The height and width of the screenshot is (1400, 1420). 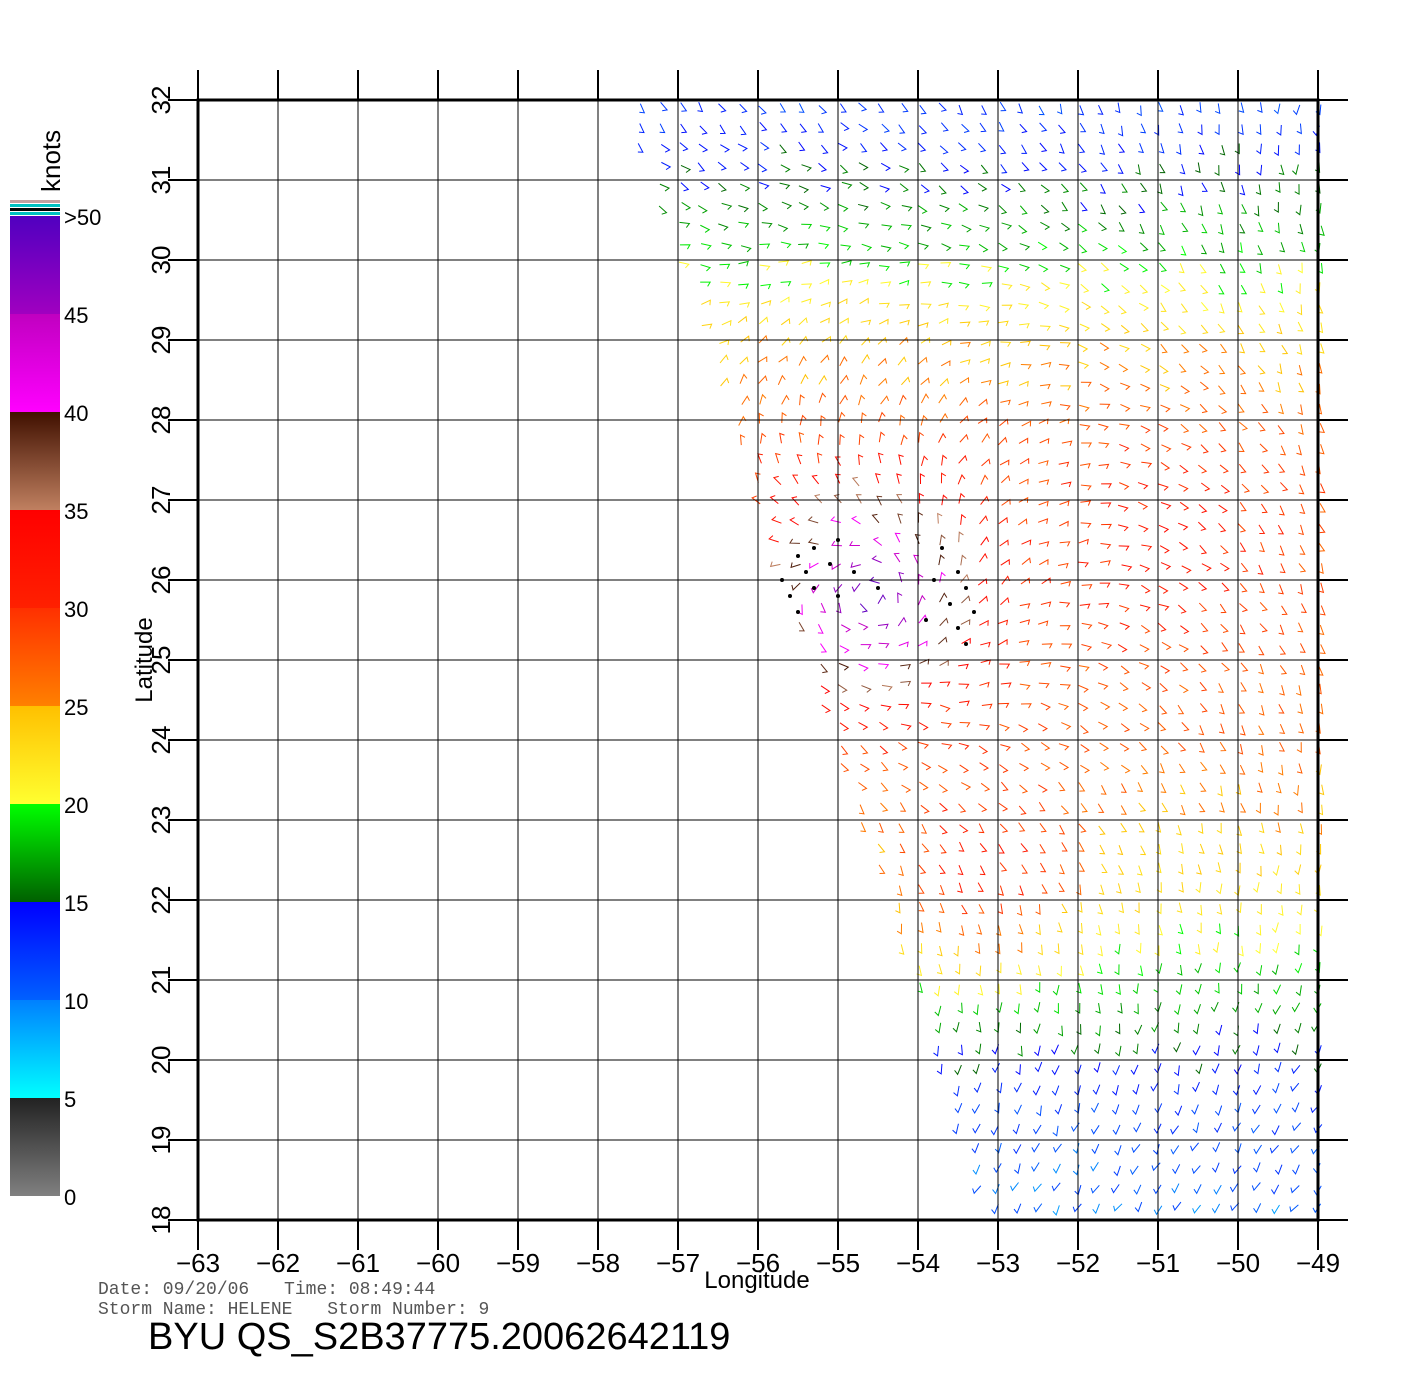 What do you see at coordinates (814, 548) in the screenshot?
I see `rain-flag-dot` at bounding box center [814, 548].